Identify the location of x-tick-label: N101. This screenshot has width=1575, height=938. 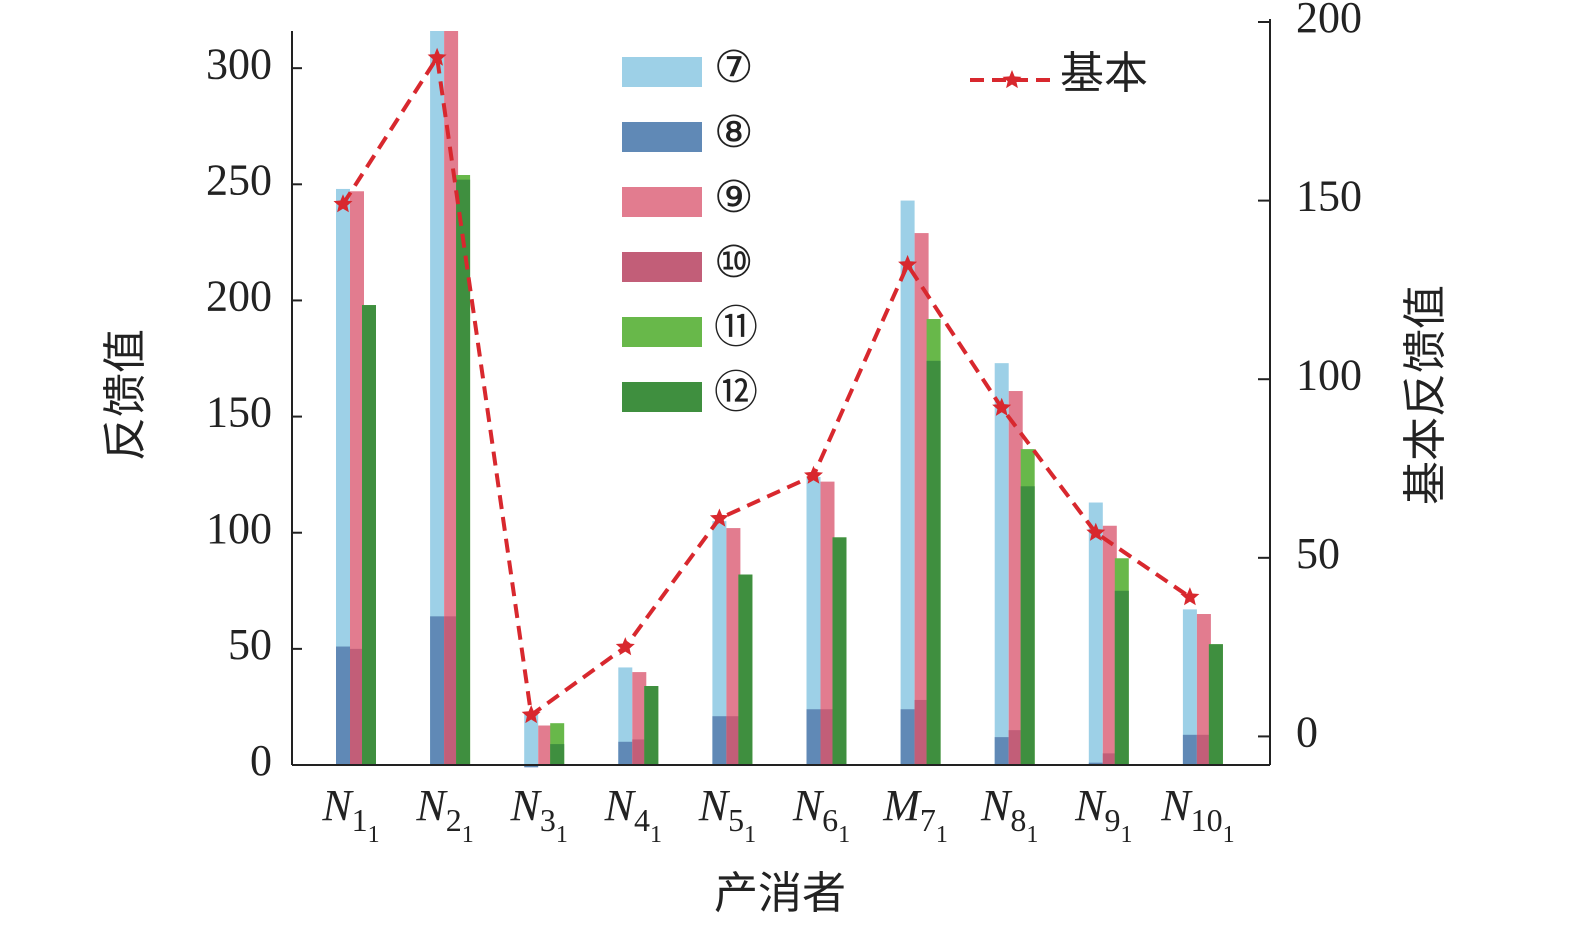
(1197, 814).